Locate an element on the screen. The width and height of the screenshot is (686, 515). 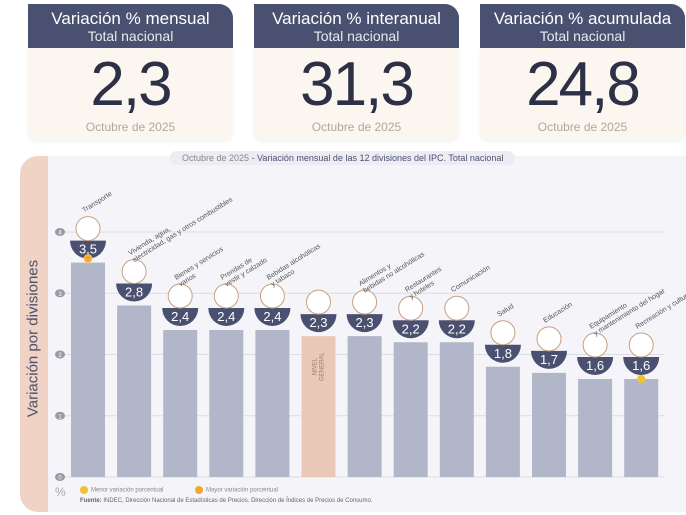
legend-min-dot is located at coordinates (84, 490).